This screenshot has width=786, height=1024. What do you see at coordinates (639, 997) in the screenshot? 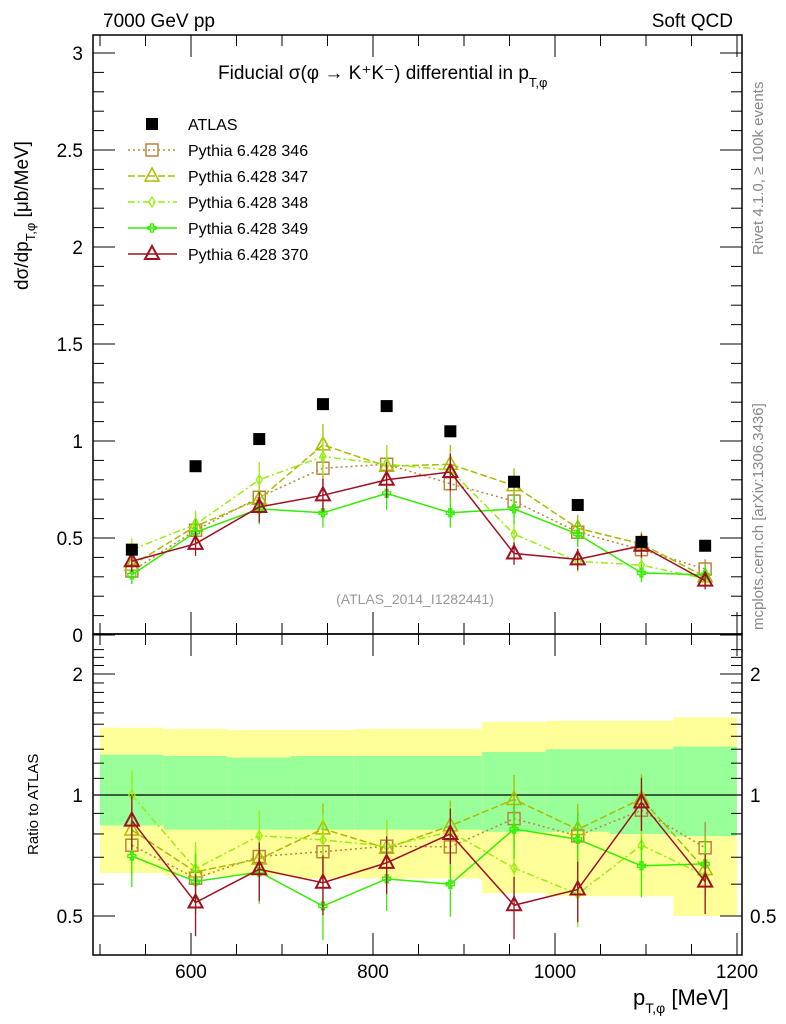
I see `x-label-main: p` at bounding box center [639, 997].